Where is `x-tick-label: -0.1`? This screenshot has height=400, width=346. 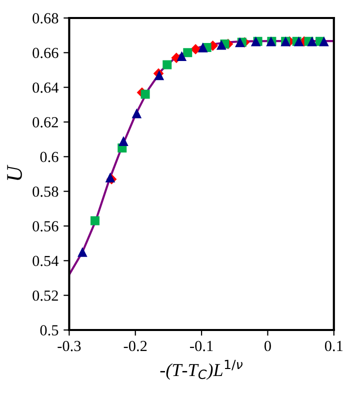
x-tick-label: -0.1 is located at coordinates (201, 346).